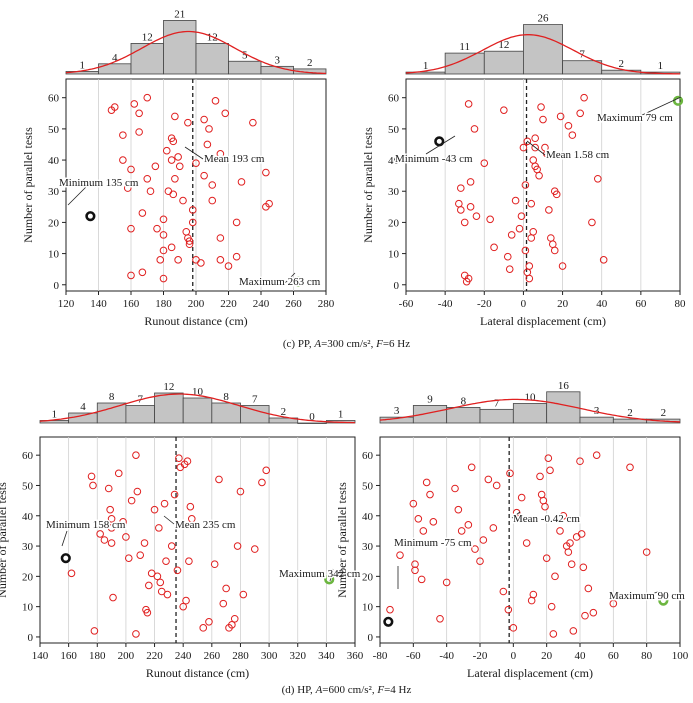  I want to click on x-tick-label: -60, so click(413, 656).